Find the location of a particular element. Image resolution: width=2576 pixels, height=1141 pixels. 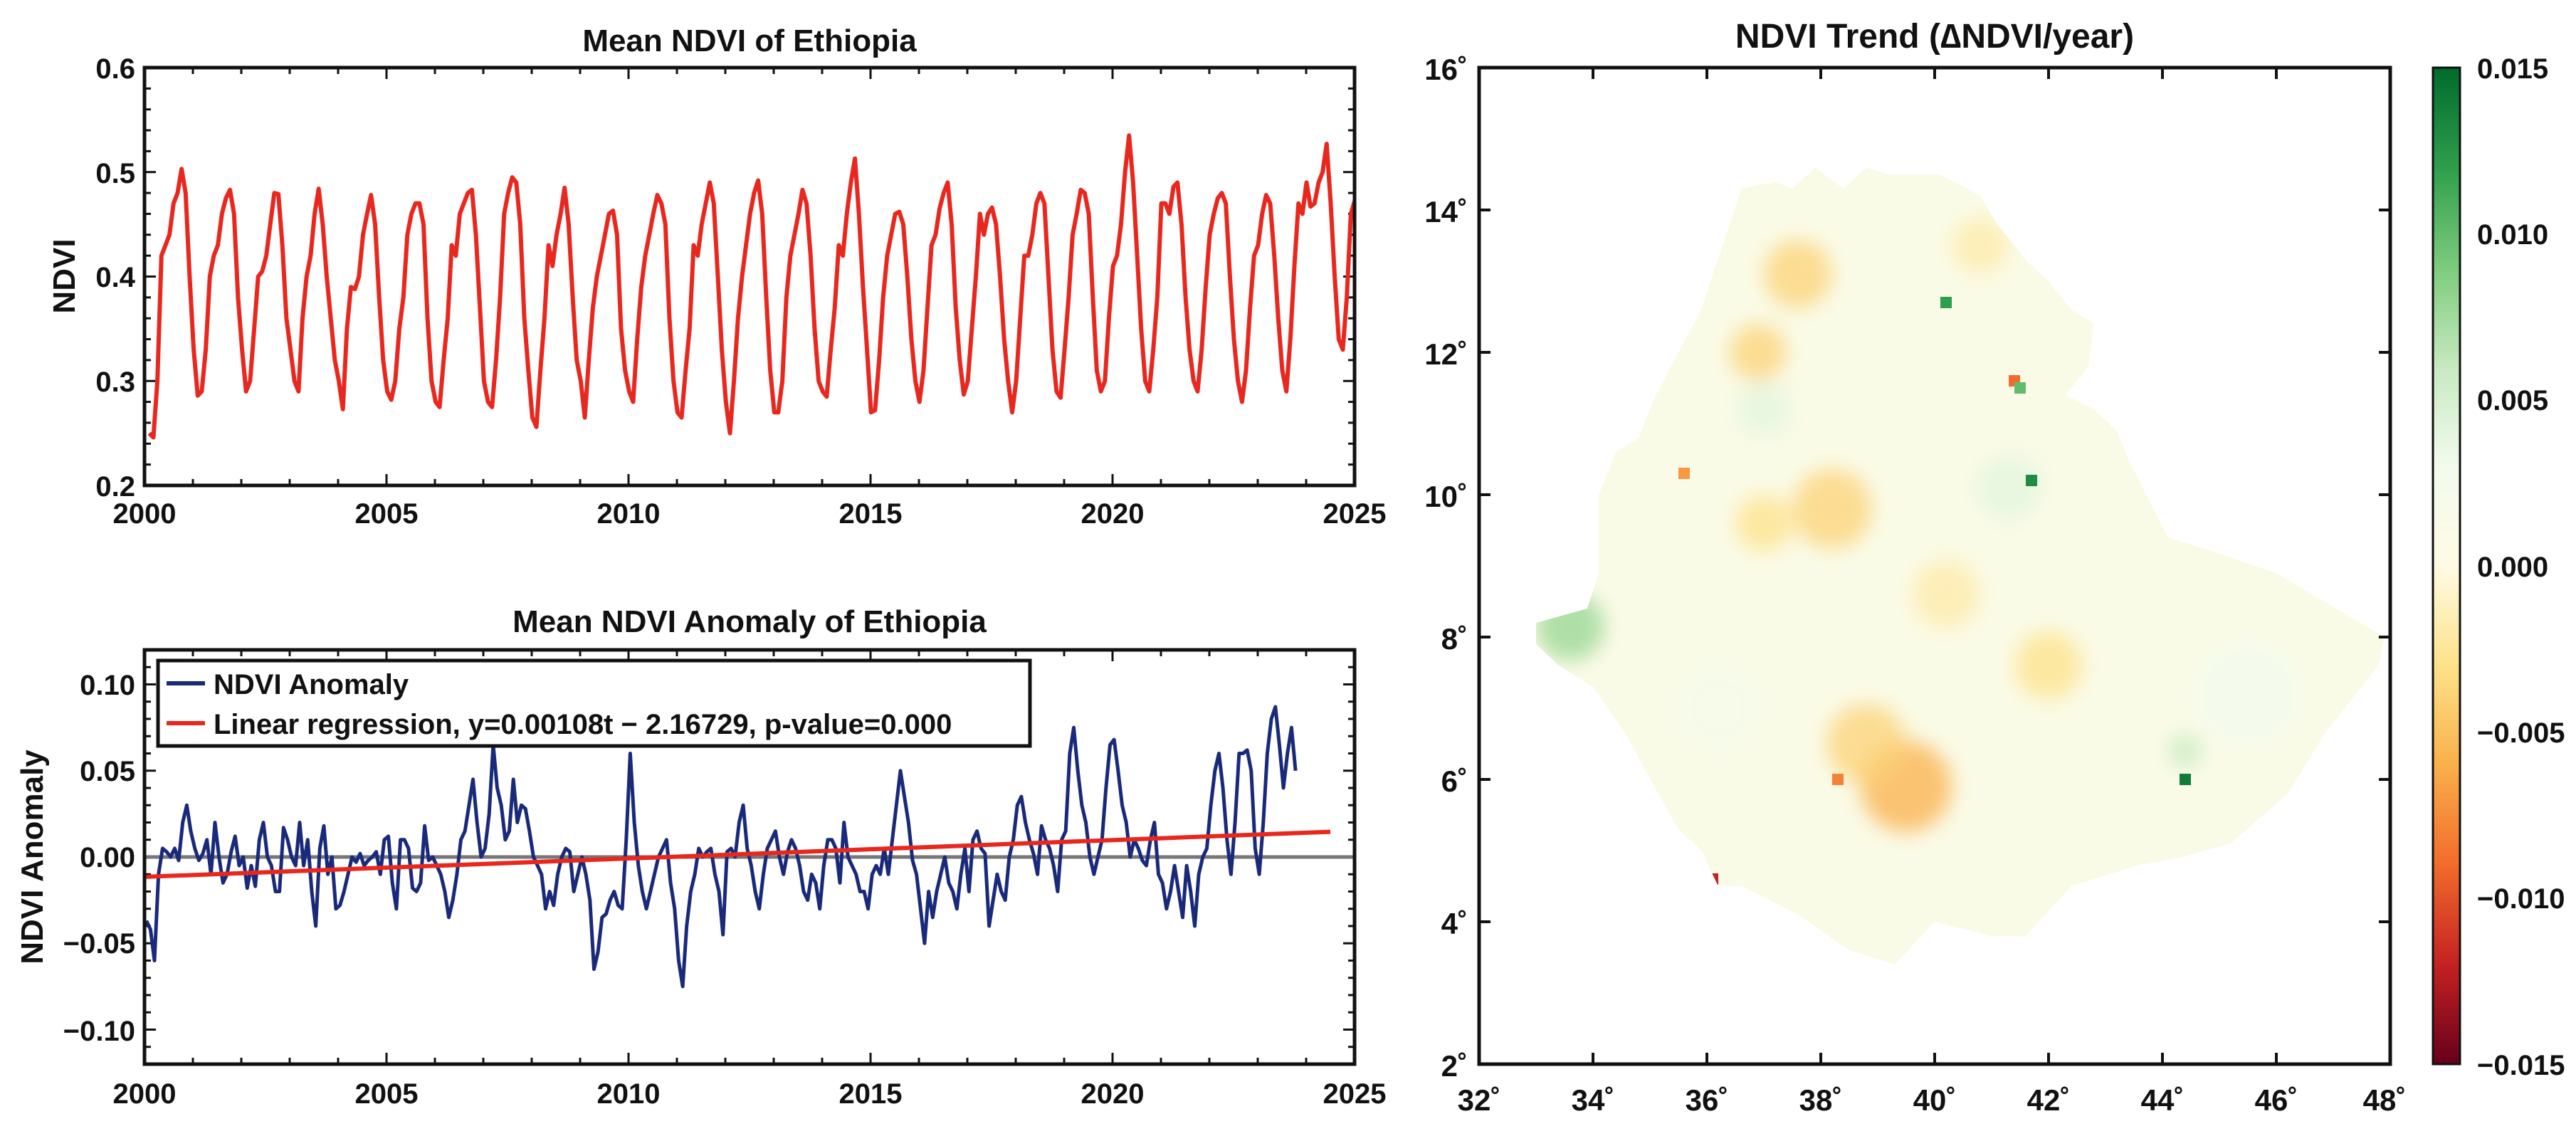

anomaly-y-axis-label: NDVI Anomaly is located at coordinates (32, 857).